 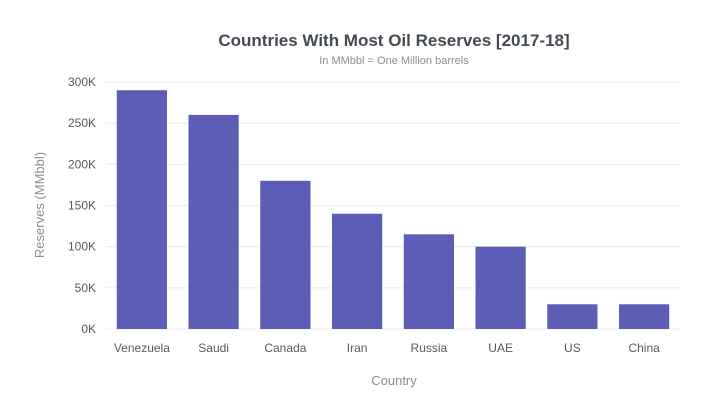 What do you see at coordinates (394, 61) in the screenshot?
I see `chart-subtitle: In MMbbl = One Million barrels` at bounding box center [394, 61].